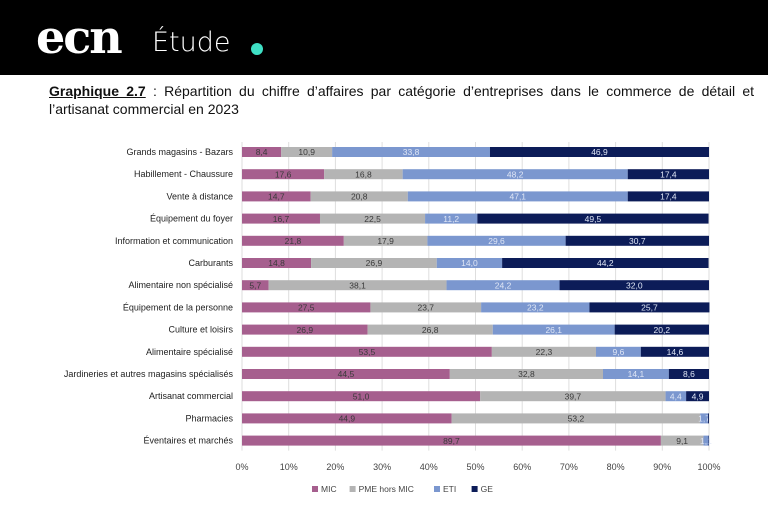  Describe the element at coordinates (209, 418) in the screenshot. I see `category-label: Pharmacies` at that location.